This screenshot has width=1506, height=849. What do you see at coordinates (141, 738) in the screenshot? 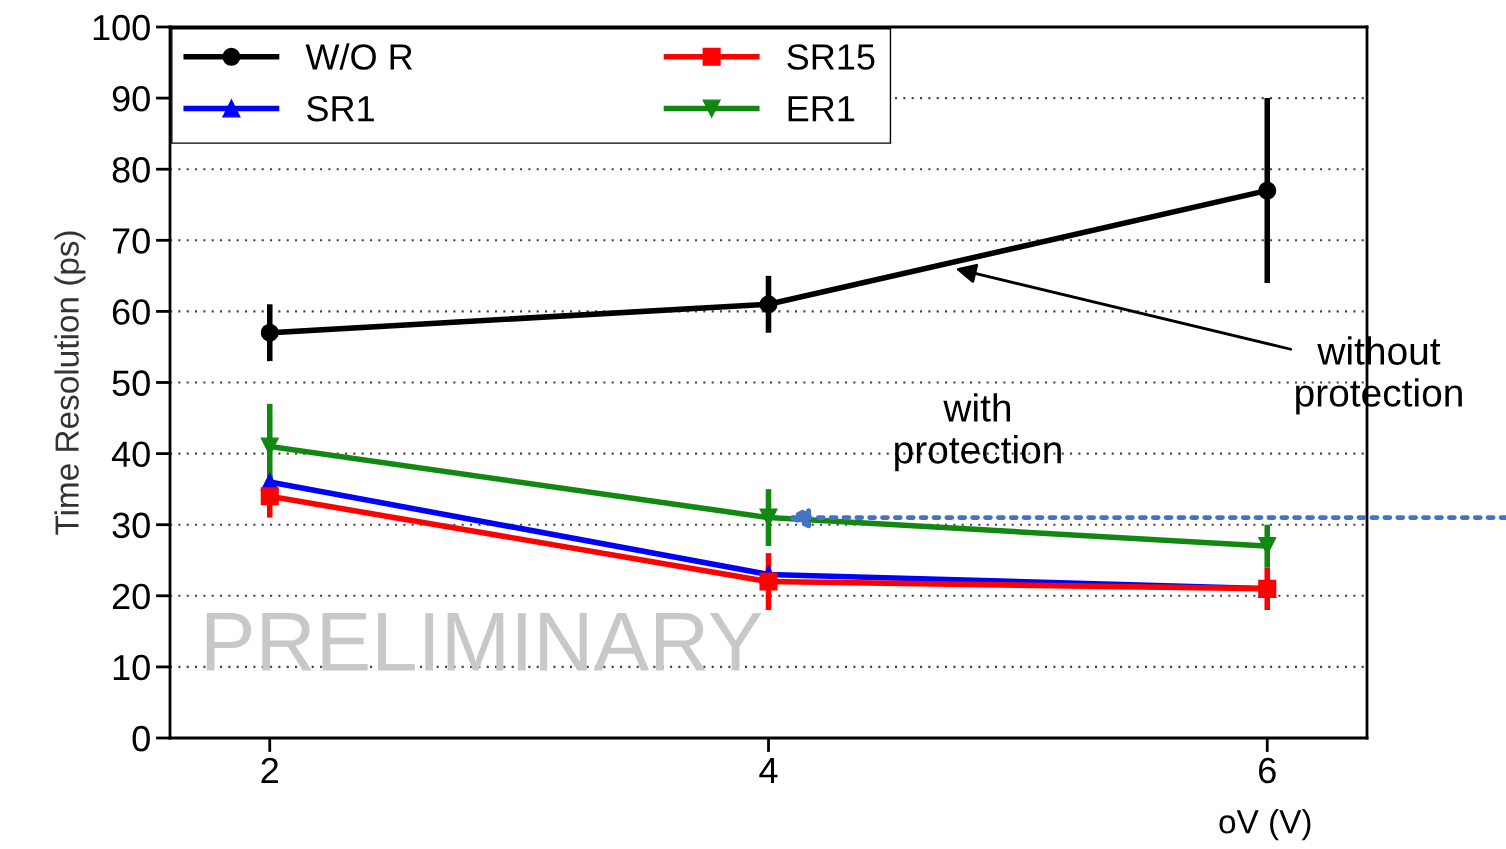
I see `y-tick-label: 0` at bounding box center [141, 738].